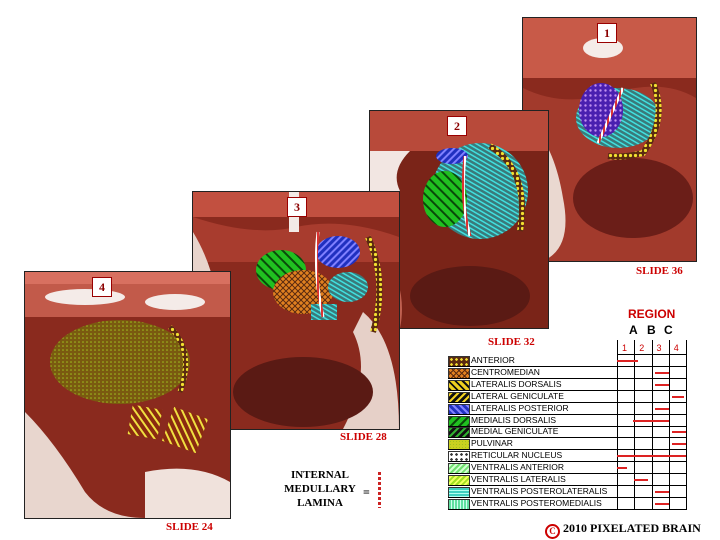 Image resolution: width=720 pixels, height=540 pixels. Describe the element at coordinates (457, 126) in the screenshot. I see `slide-number-badge: 2` at that location.